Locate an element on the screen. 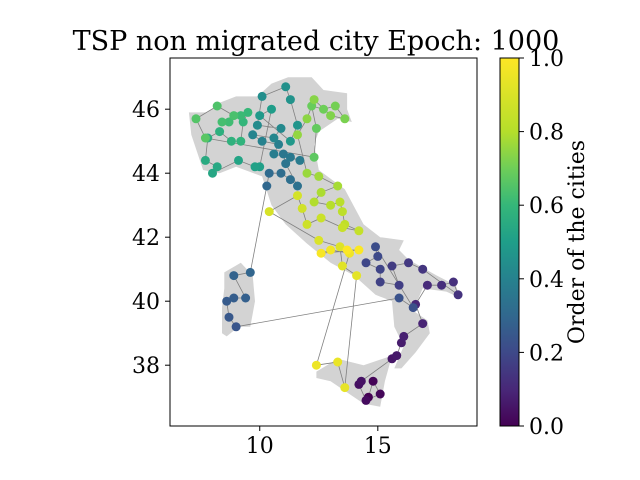 Image resolution: width=640 pixels, height=480 pixels. colorbar-tick-label: 0.2 is located at coordinates (546, 353).